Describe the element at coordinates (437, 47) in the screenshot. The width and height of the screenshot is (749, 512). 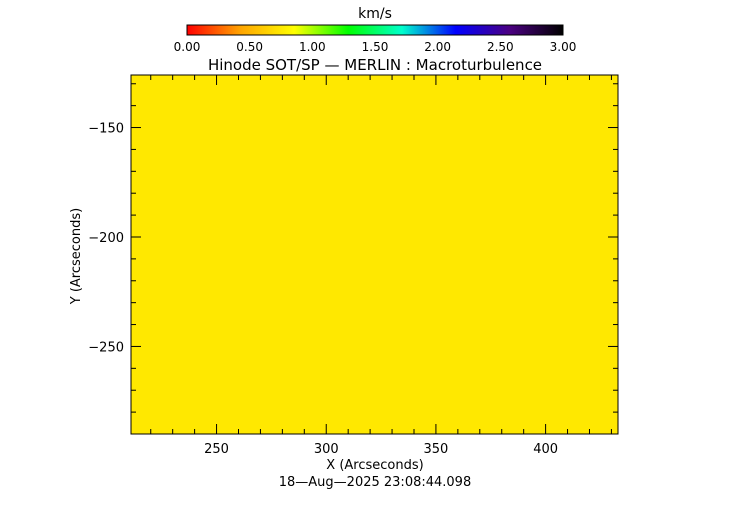
I see `colorbar-tick-label: 2.00` at that location.